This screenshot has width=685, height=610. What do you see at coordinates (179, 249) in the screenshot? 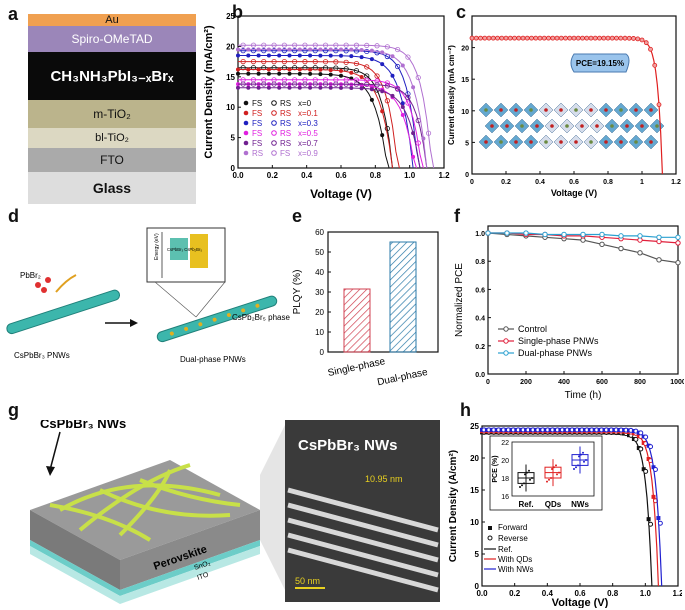
I see `band-cspbbr3` at bounding box center [179, 249].